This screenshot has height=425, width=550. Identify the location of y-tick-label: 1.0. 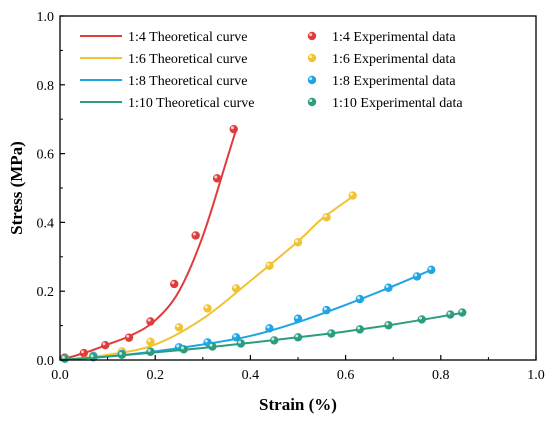
(46, 17).